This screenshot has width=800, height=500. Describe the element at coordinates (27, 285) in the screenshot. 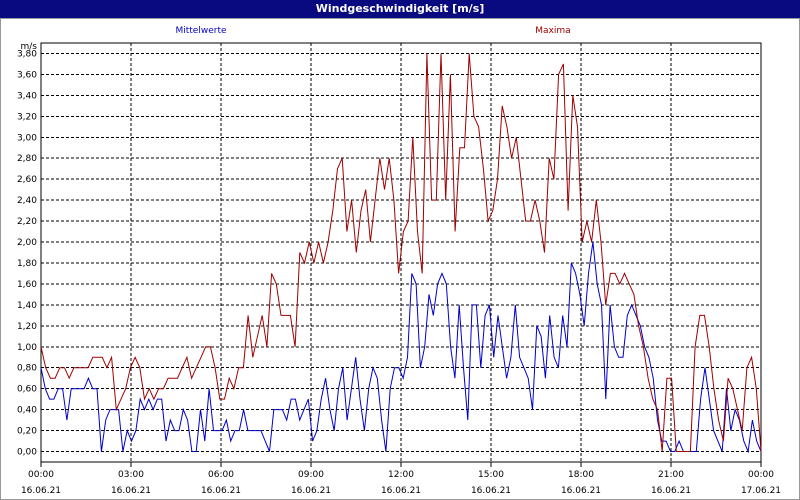

I see `y-tick-label: 1,60` at that location.